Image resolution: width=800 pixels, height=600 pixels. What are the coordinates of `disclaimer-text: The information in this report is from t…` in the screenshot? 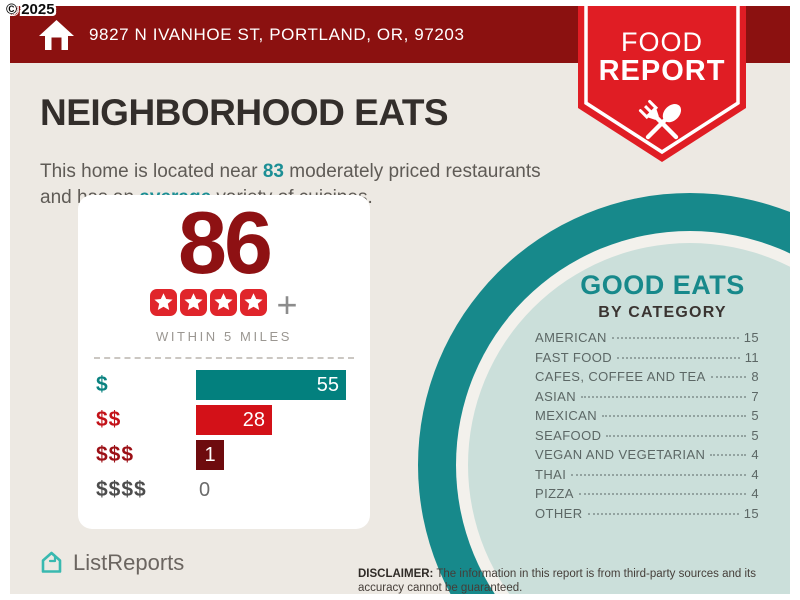 It's located at (557, 581).